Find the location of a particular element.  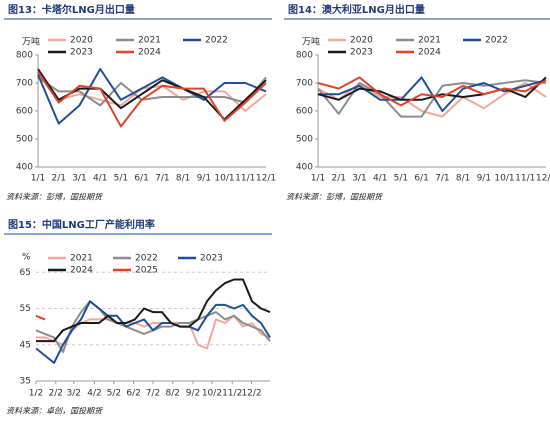

x-tick-label: 6/2 is located at coordinates (133, 394).